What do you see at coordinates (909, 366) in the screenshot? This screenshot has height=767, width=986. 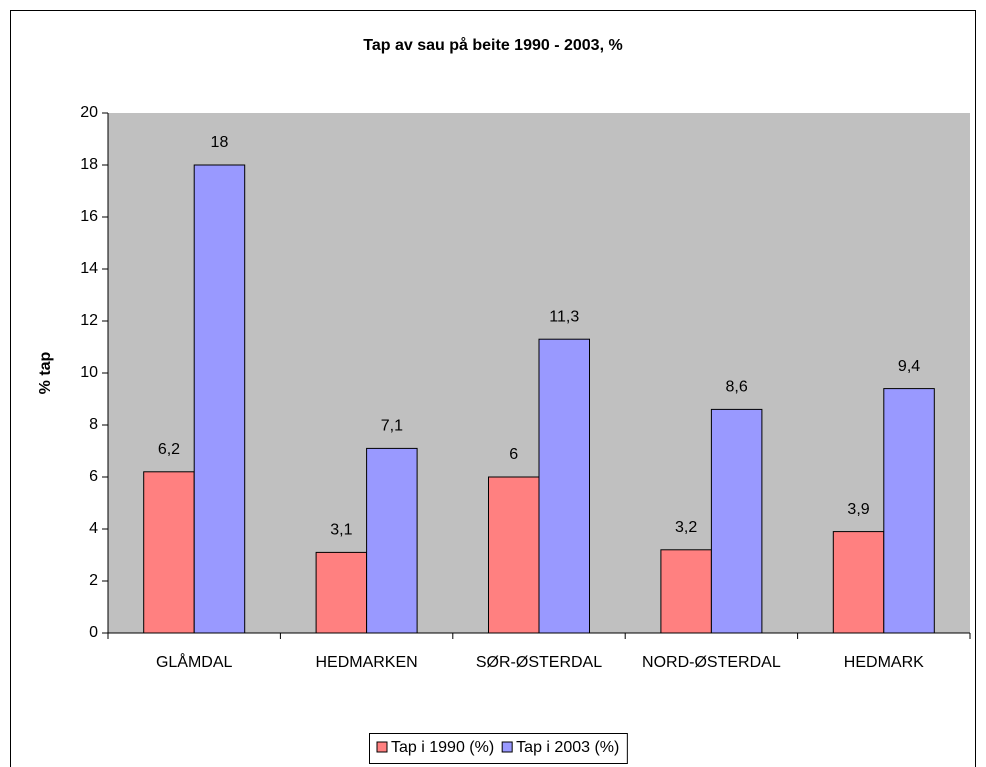 I see `value-label: 9,4` at bounding box center [909, 366].